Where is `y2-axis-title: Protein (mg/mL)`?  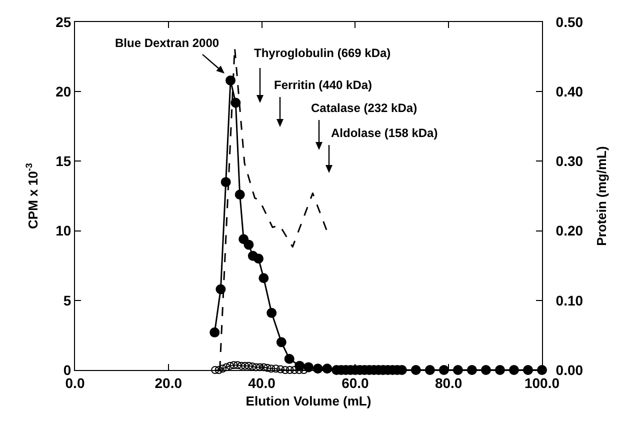 y2-axis-title: Protein (mg/mL) is located at coordinates (601, 196).